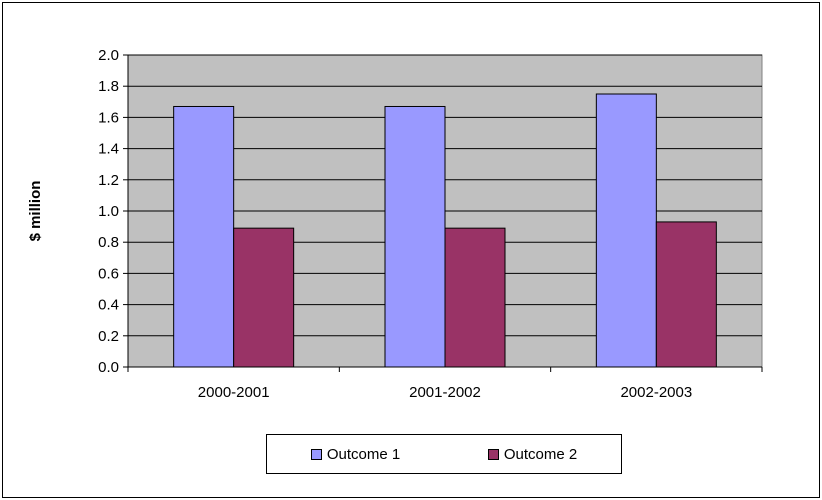  What do you see at coordinates (108, 242) in the screenshot?
I see `y-tick-label: 0.8` at bounding box center [108, 242].